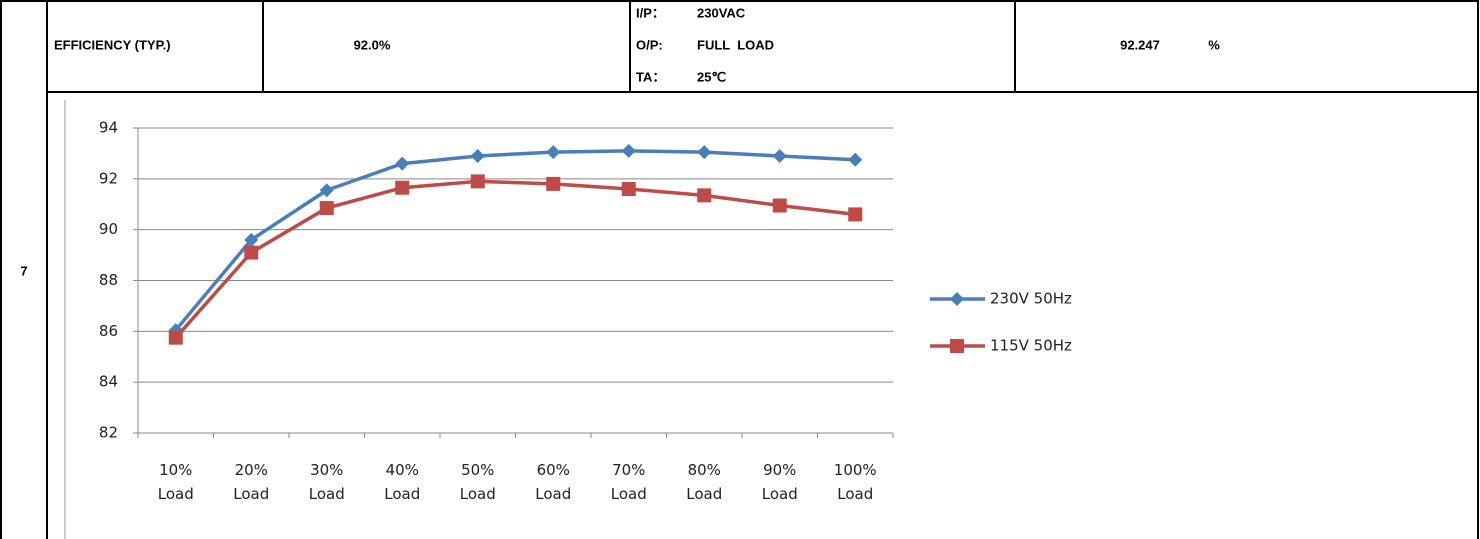 The width and height of the screenshot is (1480, 539). What do you see at coordinates (477, 482) in the screenshot?
I see `x-tick-label: 50% Load` at bounding box center [477, 482].